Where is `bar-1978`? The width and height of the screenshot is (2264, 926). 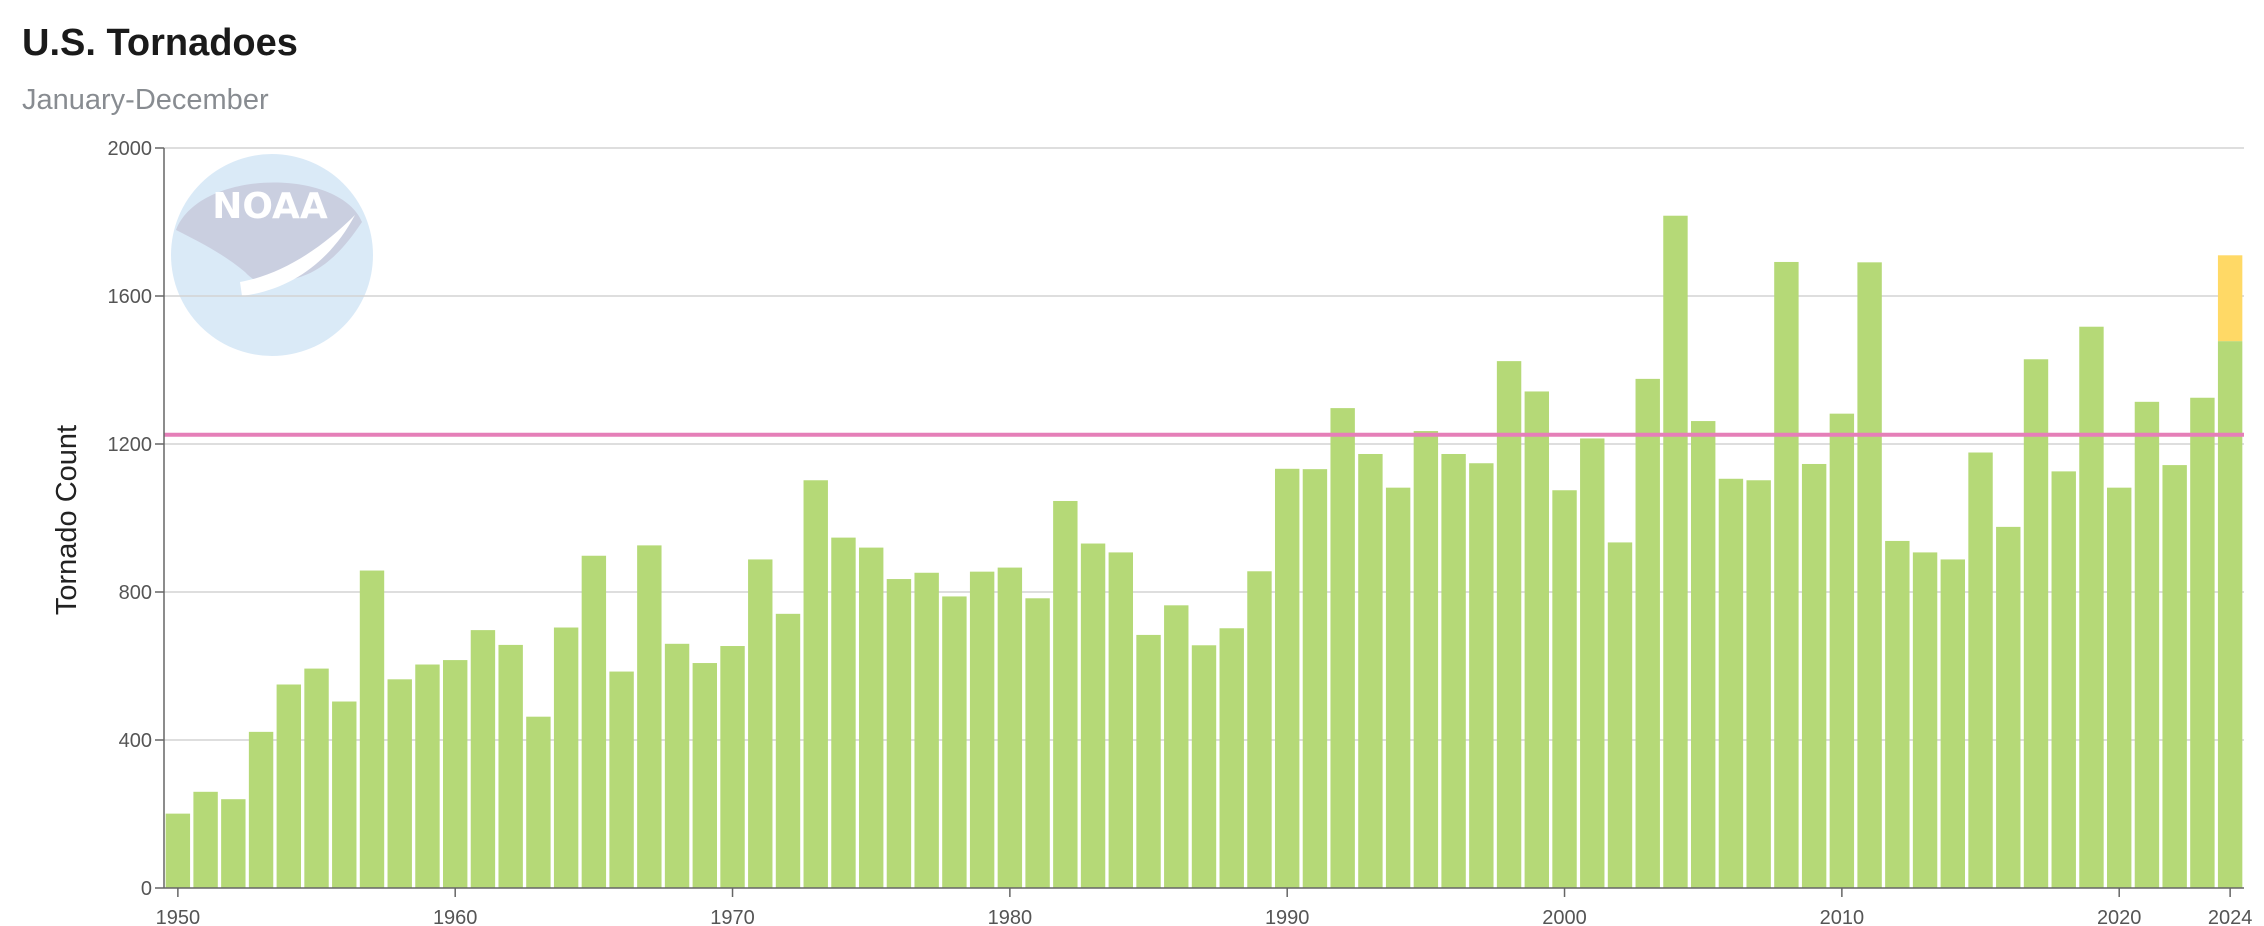
bar-1978 is located at coordinates (954, 742).